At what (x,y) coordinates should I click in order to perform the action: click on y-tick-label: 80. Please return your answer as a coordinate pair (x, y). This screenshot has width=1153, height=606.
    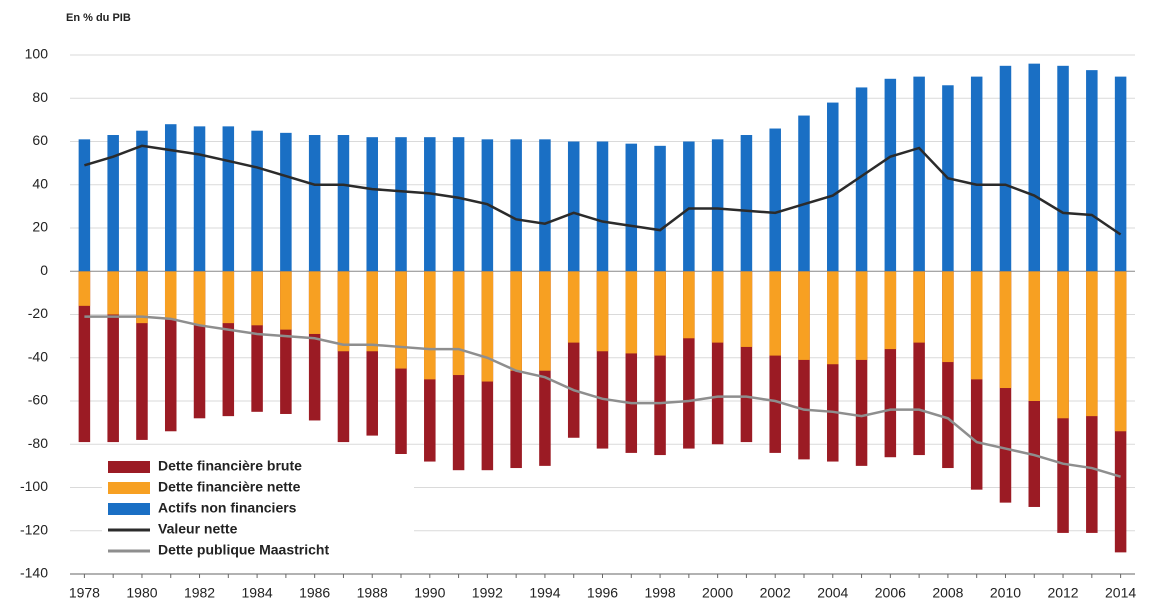
    Looking at the image, I should click on (40, 97).